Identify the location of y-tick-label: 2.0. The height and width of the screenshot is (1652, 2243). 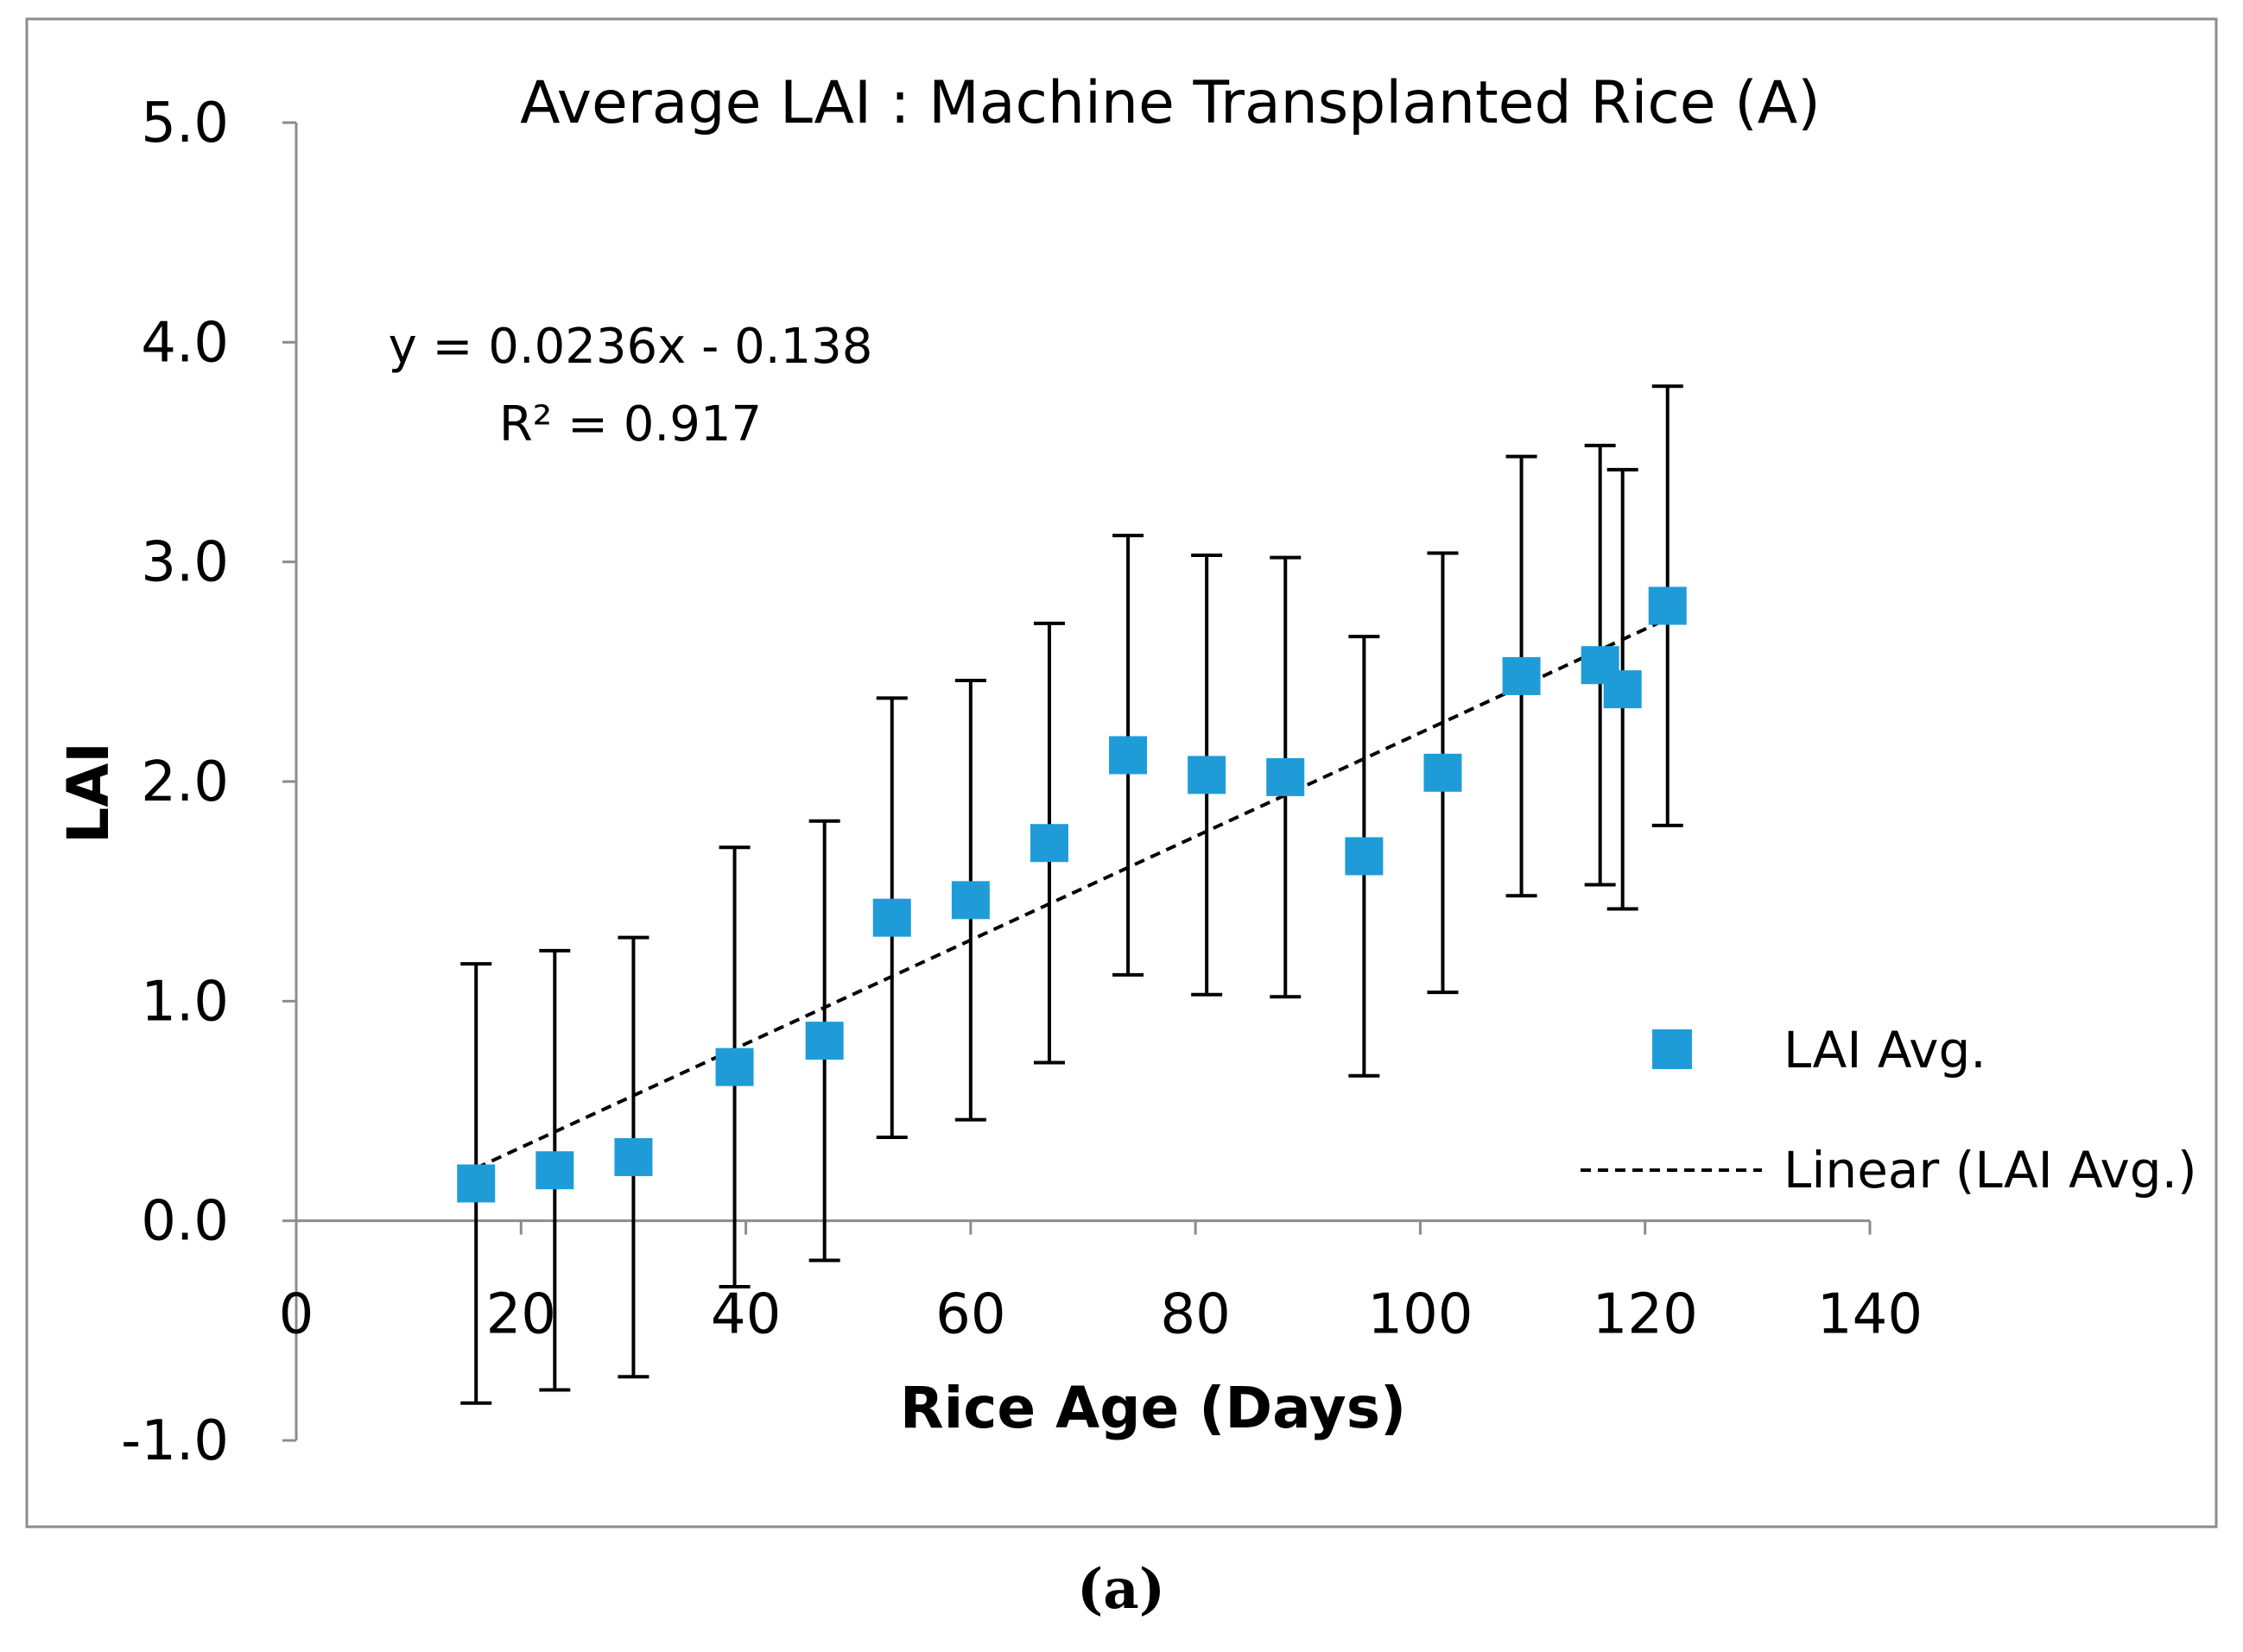
(185, 782).